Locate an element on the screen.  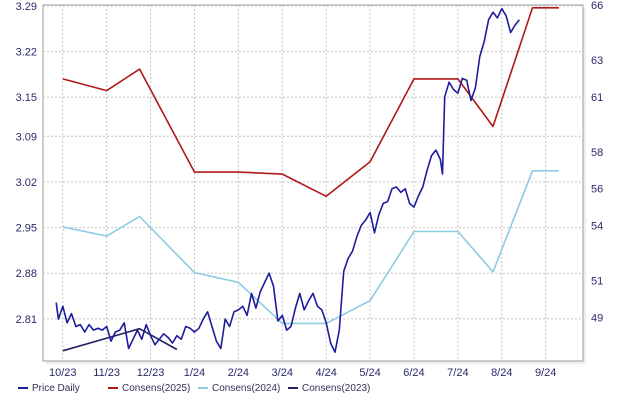
legend-label: Price Daily is located at coordinates (56, 388).